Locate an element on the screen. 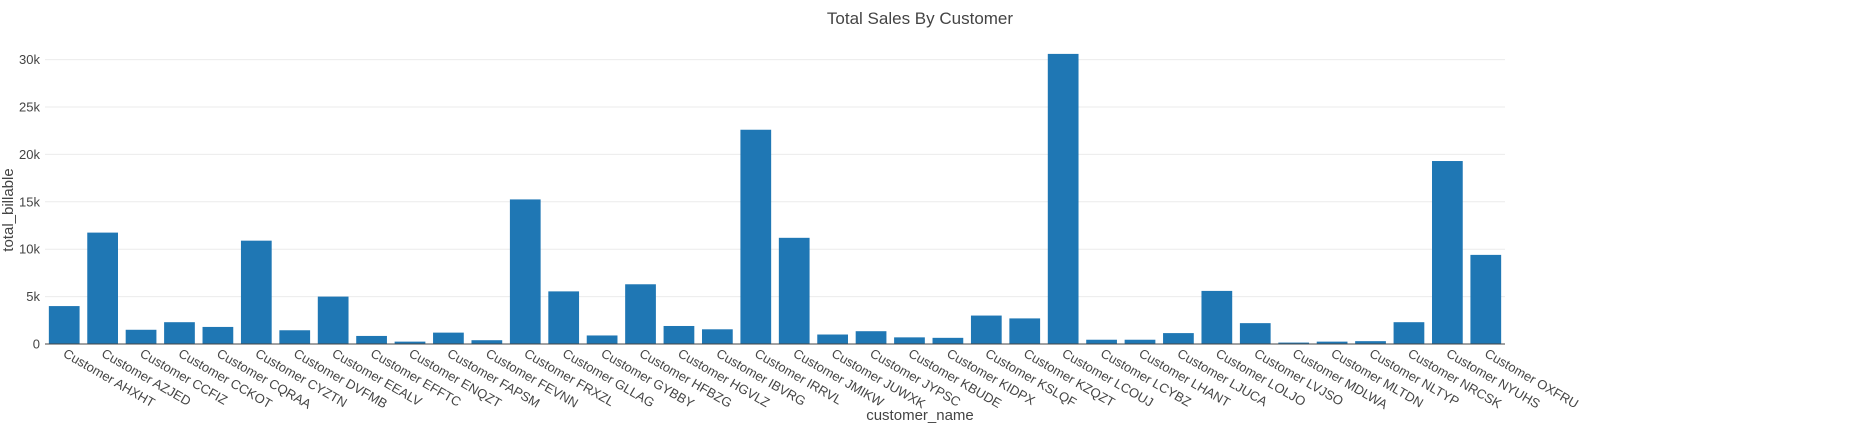 The width and height of the screenshot is (1870, 432). y-tick-label: 5k is located at coordinates (33, 296).